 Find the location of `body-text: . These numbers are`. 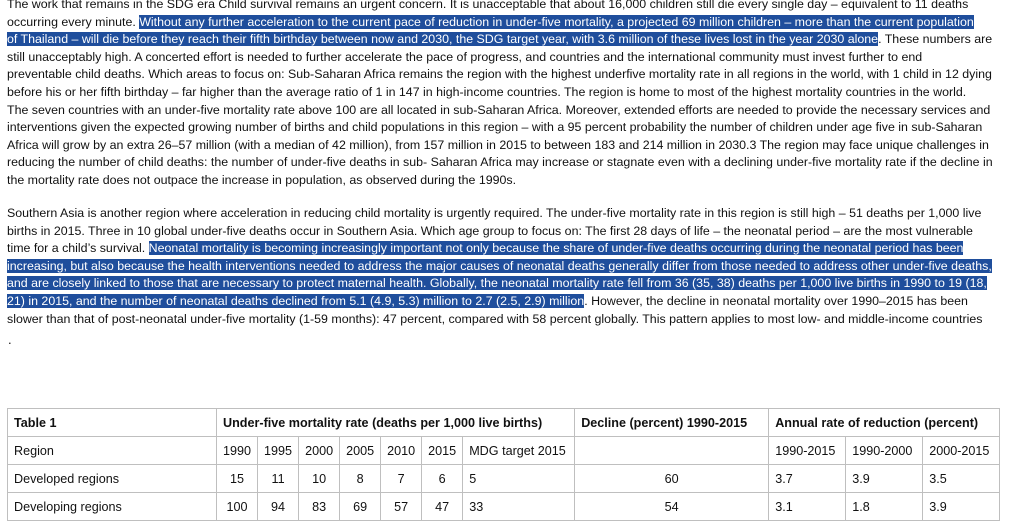

body-text: . These numbers are is located at coordinates (935, 39).